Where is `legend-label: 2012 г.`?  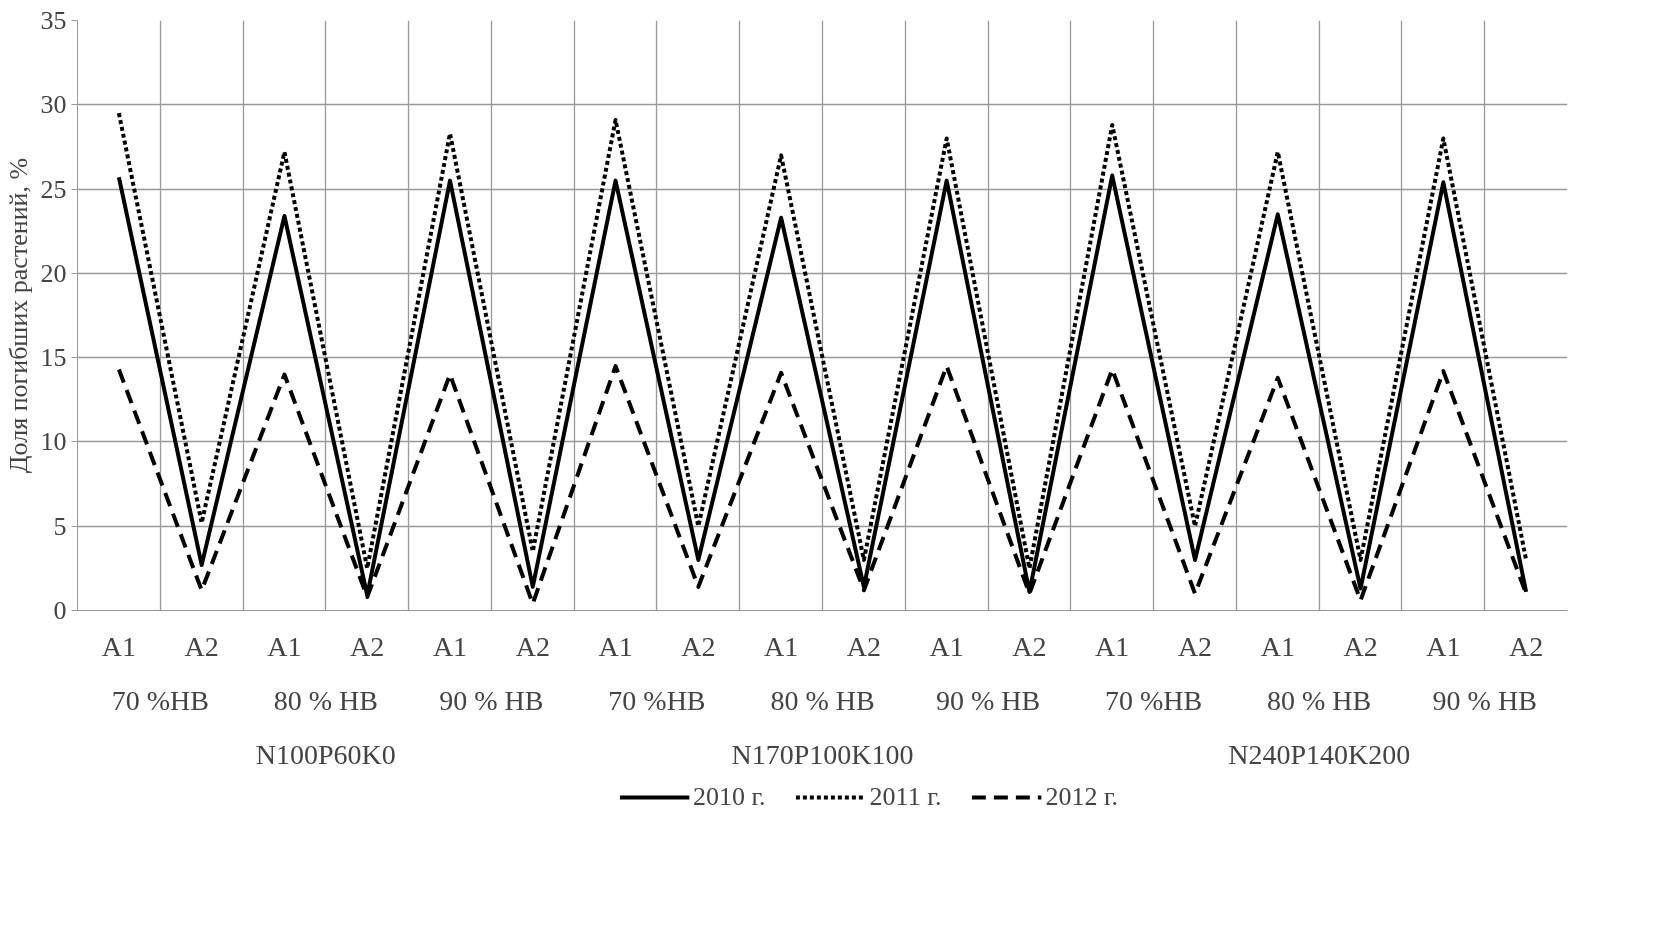
legend-label: 2012 г. is located at coordinates (1082, 797).